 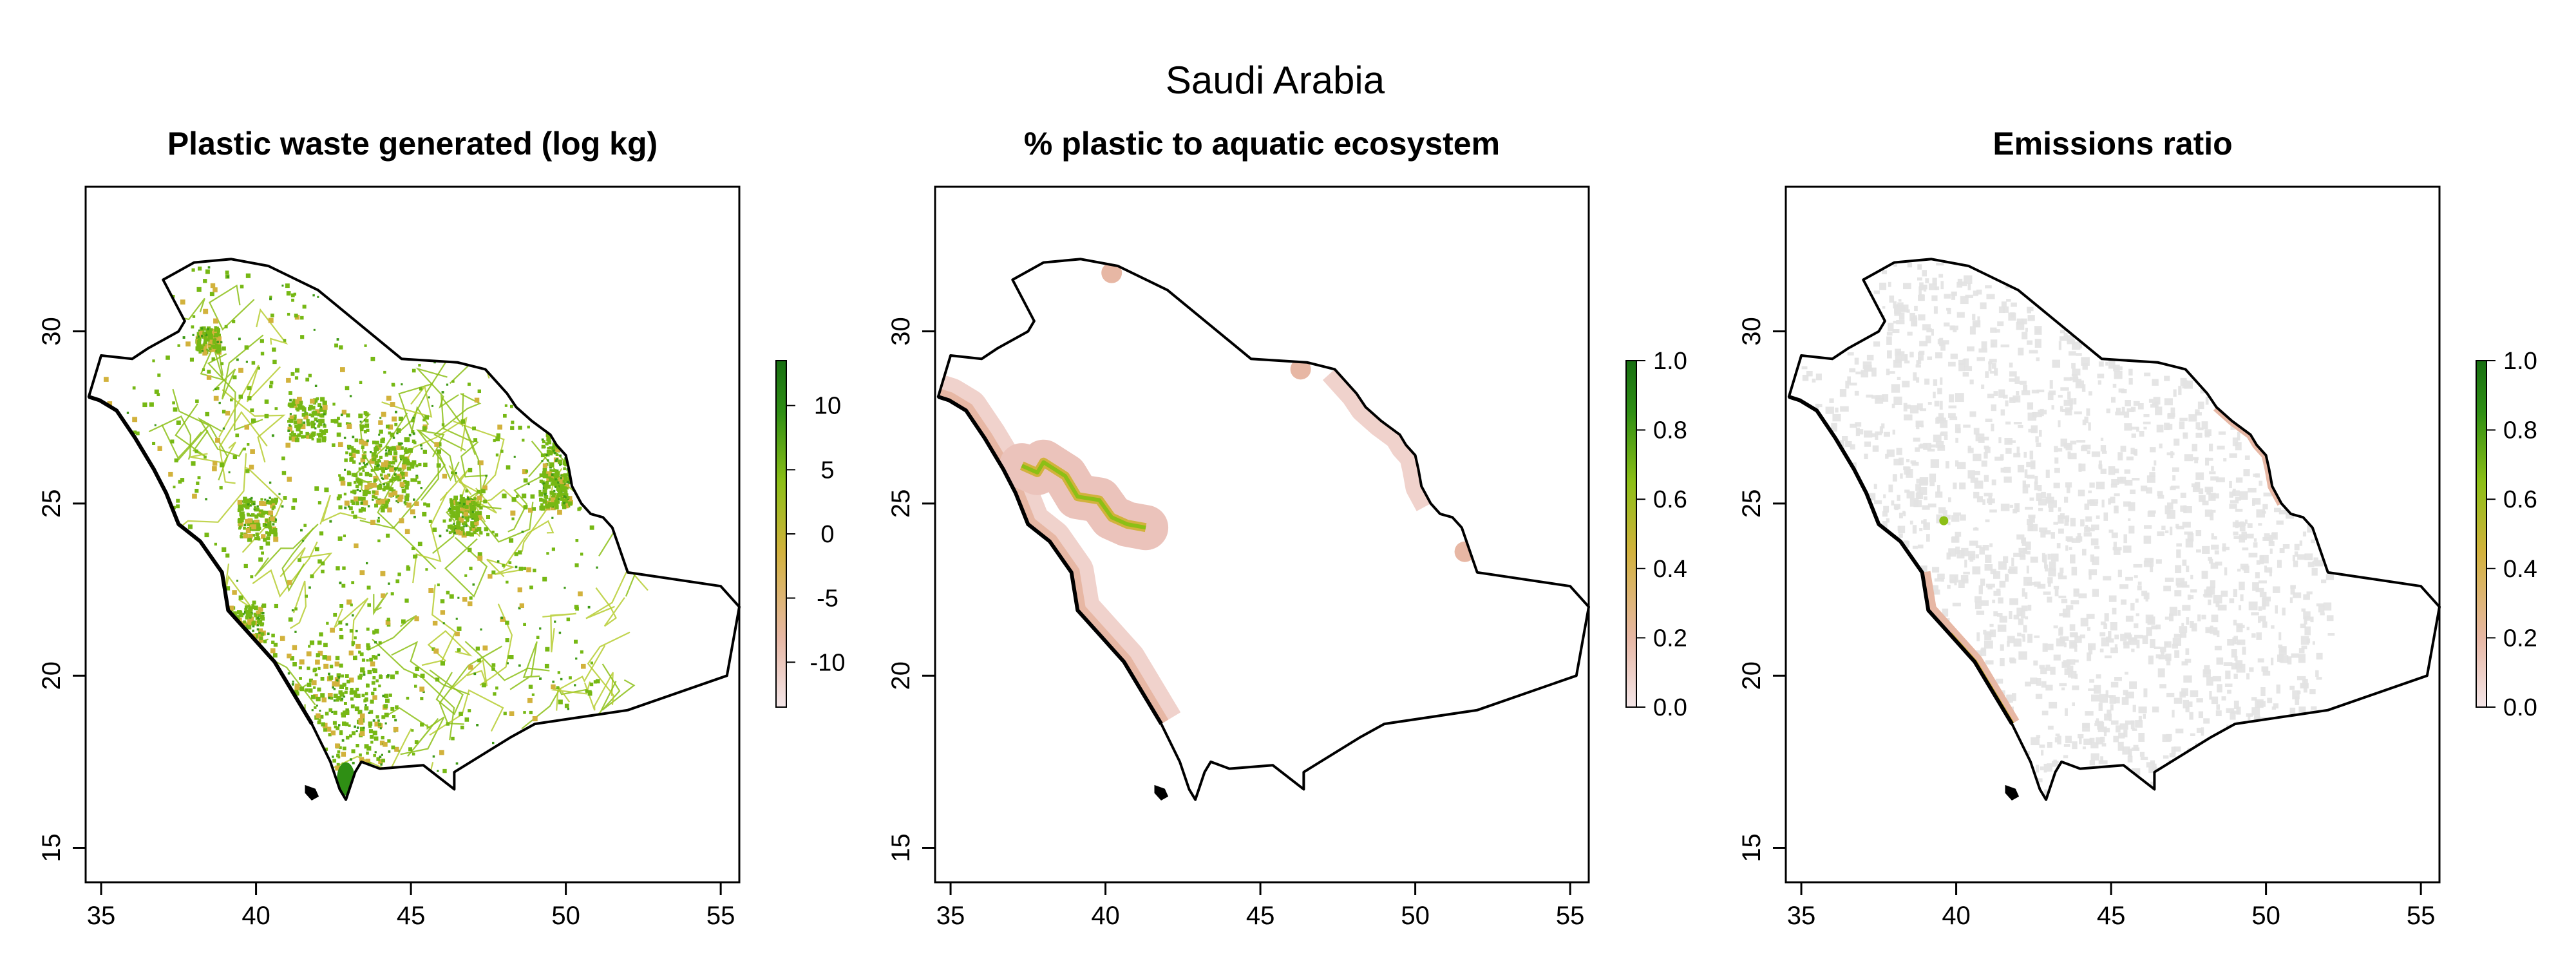 What do you see at coordinates (827, 534) in the screenshot?
I see `colorbar-tick-label: 0` at bounding box center [827, 534].